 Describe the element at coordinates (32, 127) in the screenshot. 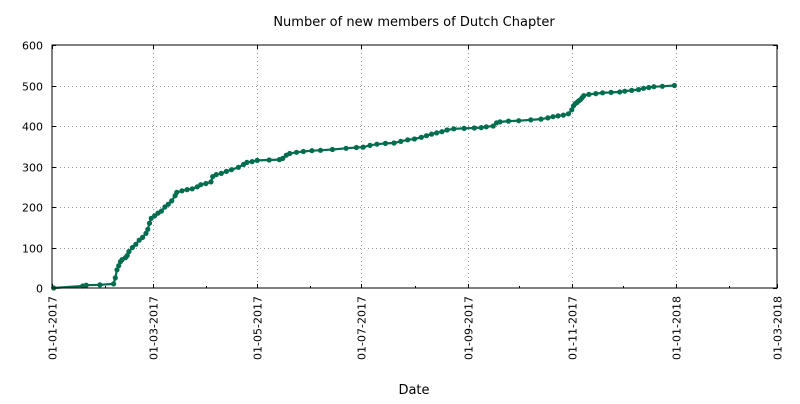

I see `y-tick-label: 400` at that location.